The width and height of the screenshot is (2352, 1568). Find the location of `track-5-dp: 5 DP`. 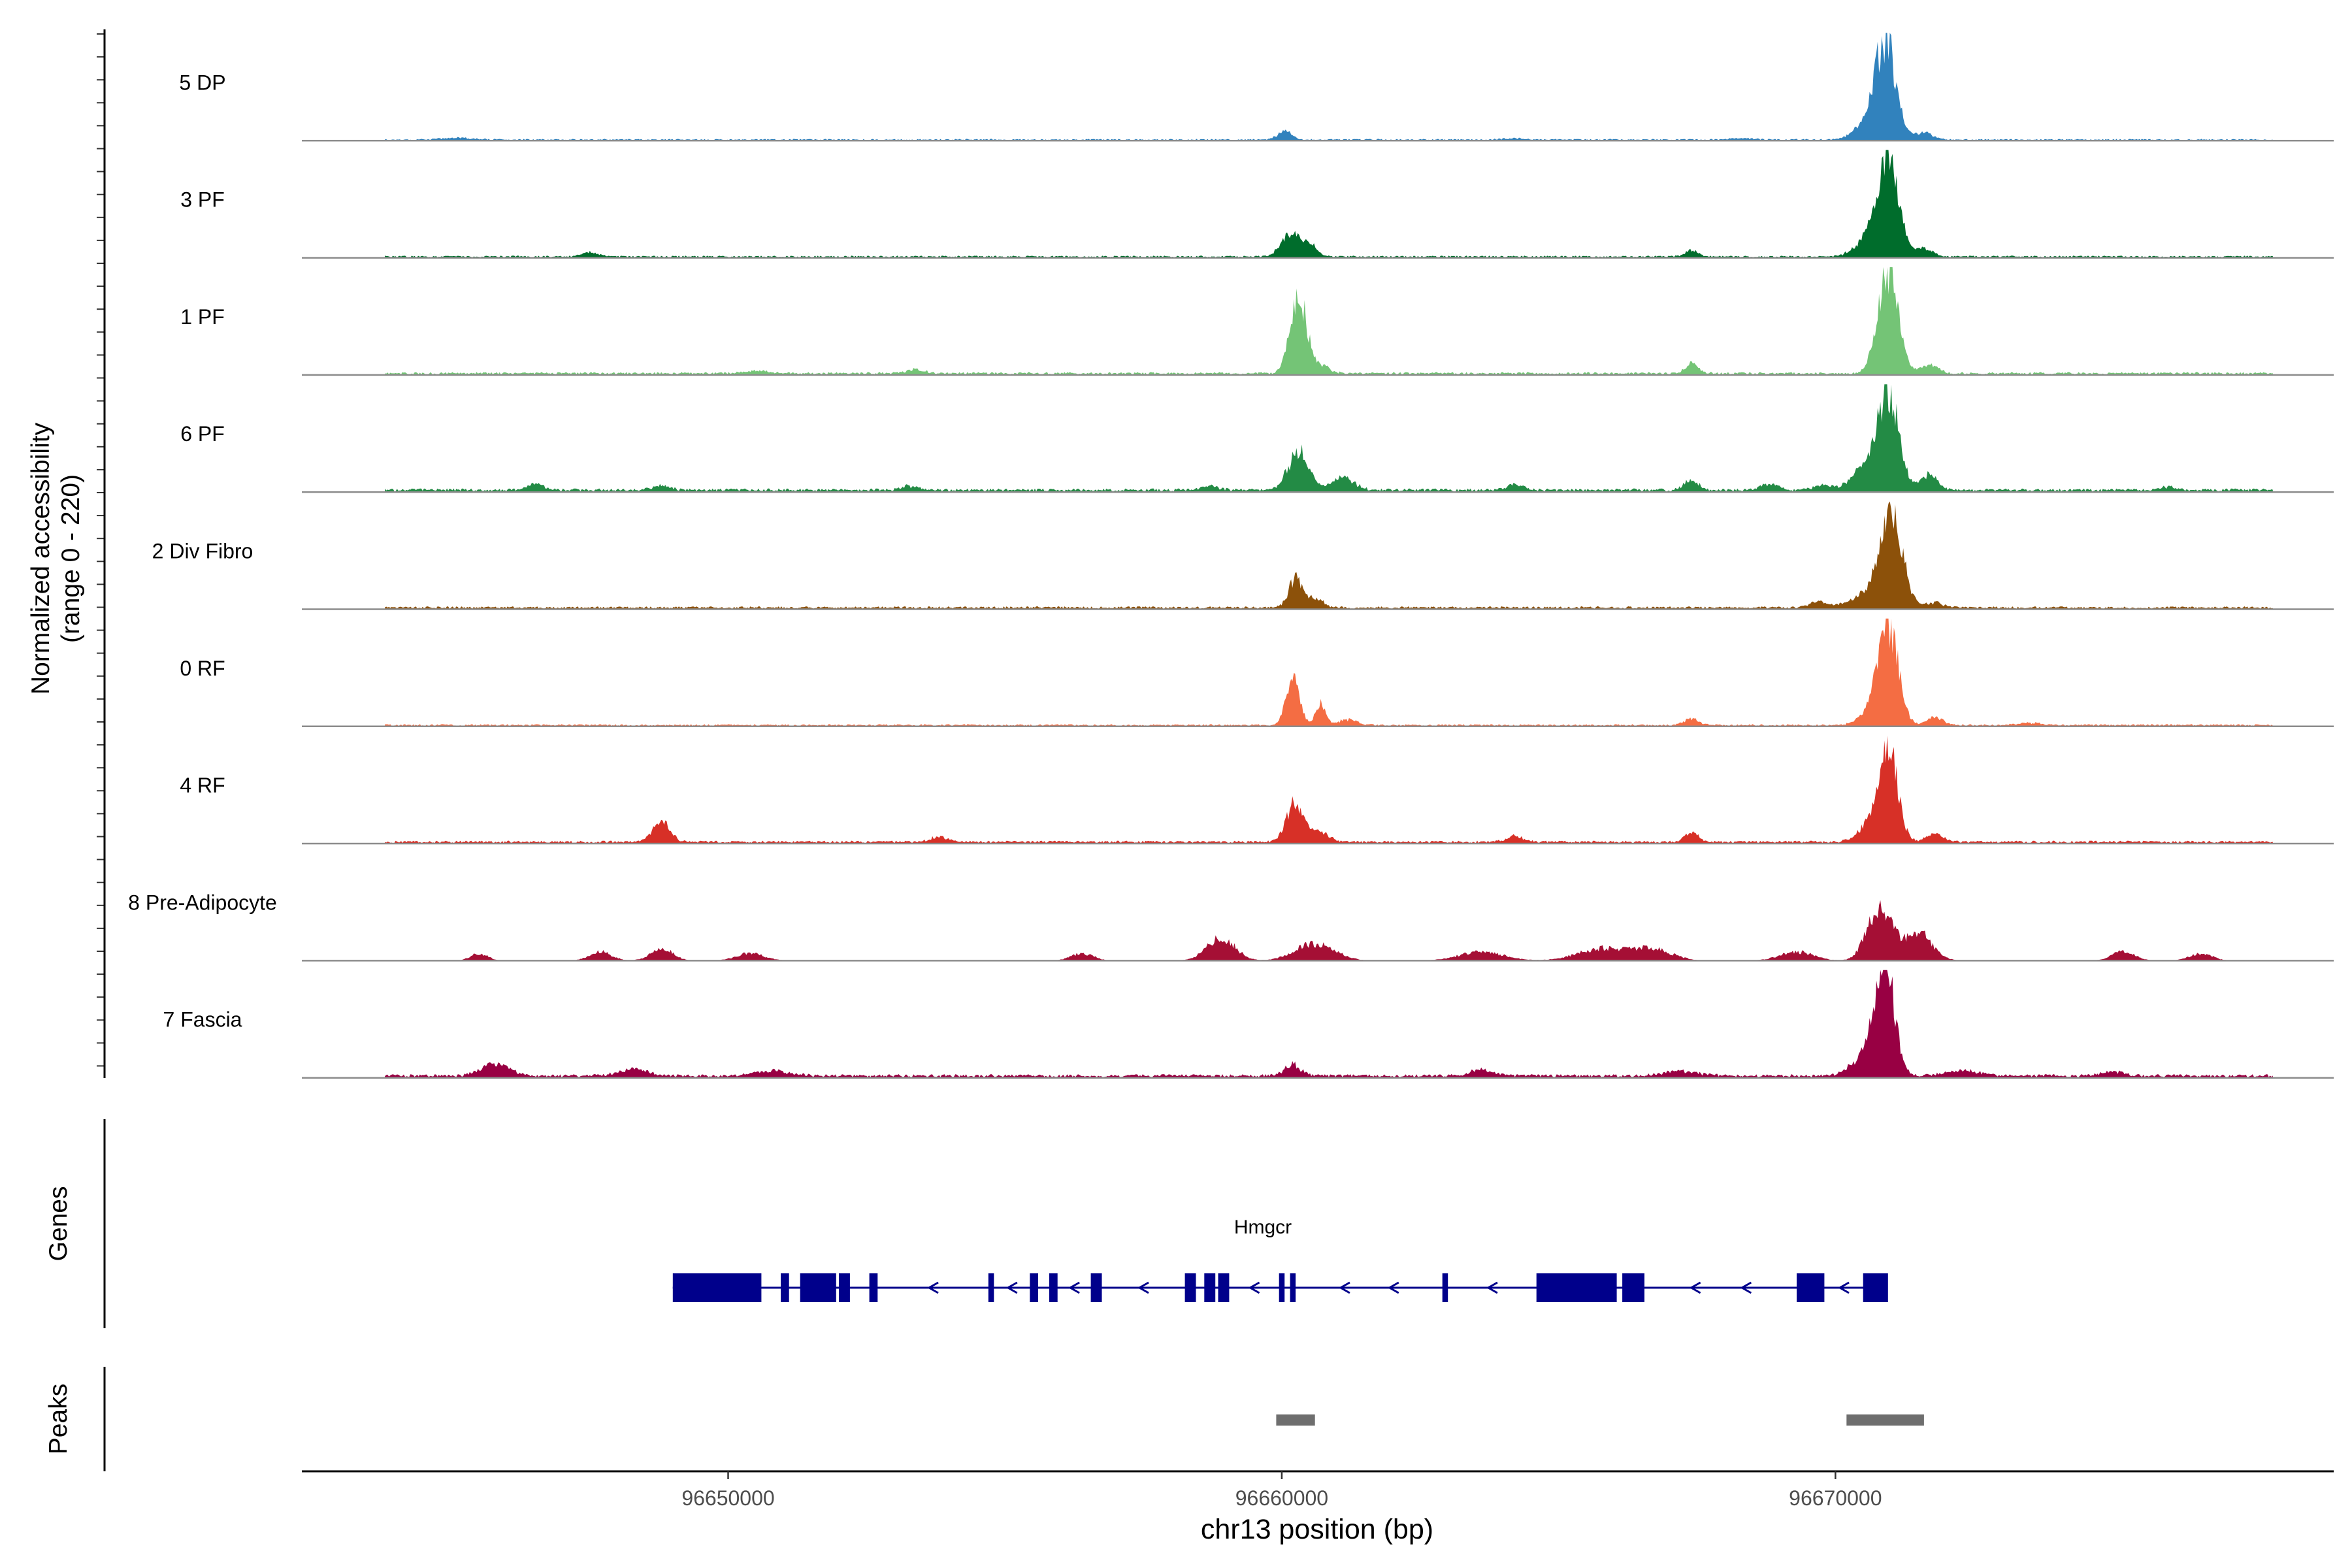

track-5-dp: 5 DP is located at coordinates (1256, 87).